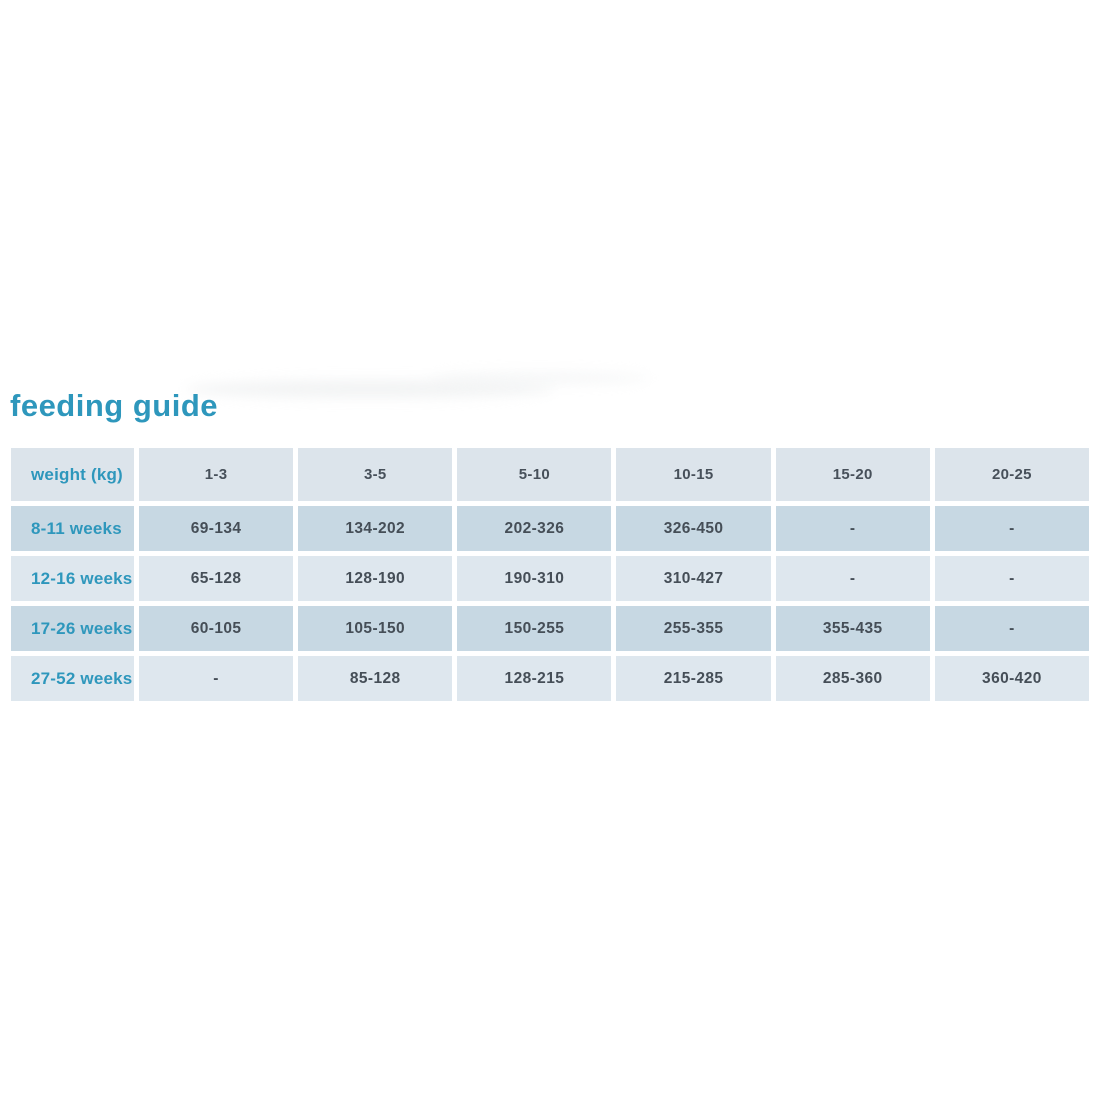 This screenshot has height=1100, width=1100. What do you see at coordinates (693, 474) in the screenshot?
I see `column-header-10-15: 10-15` at bounding box center [693, 474].